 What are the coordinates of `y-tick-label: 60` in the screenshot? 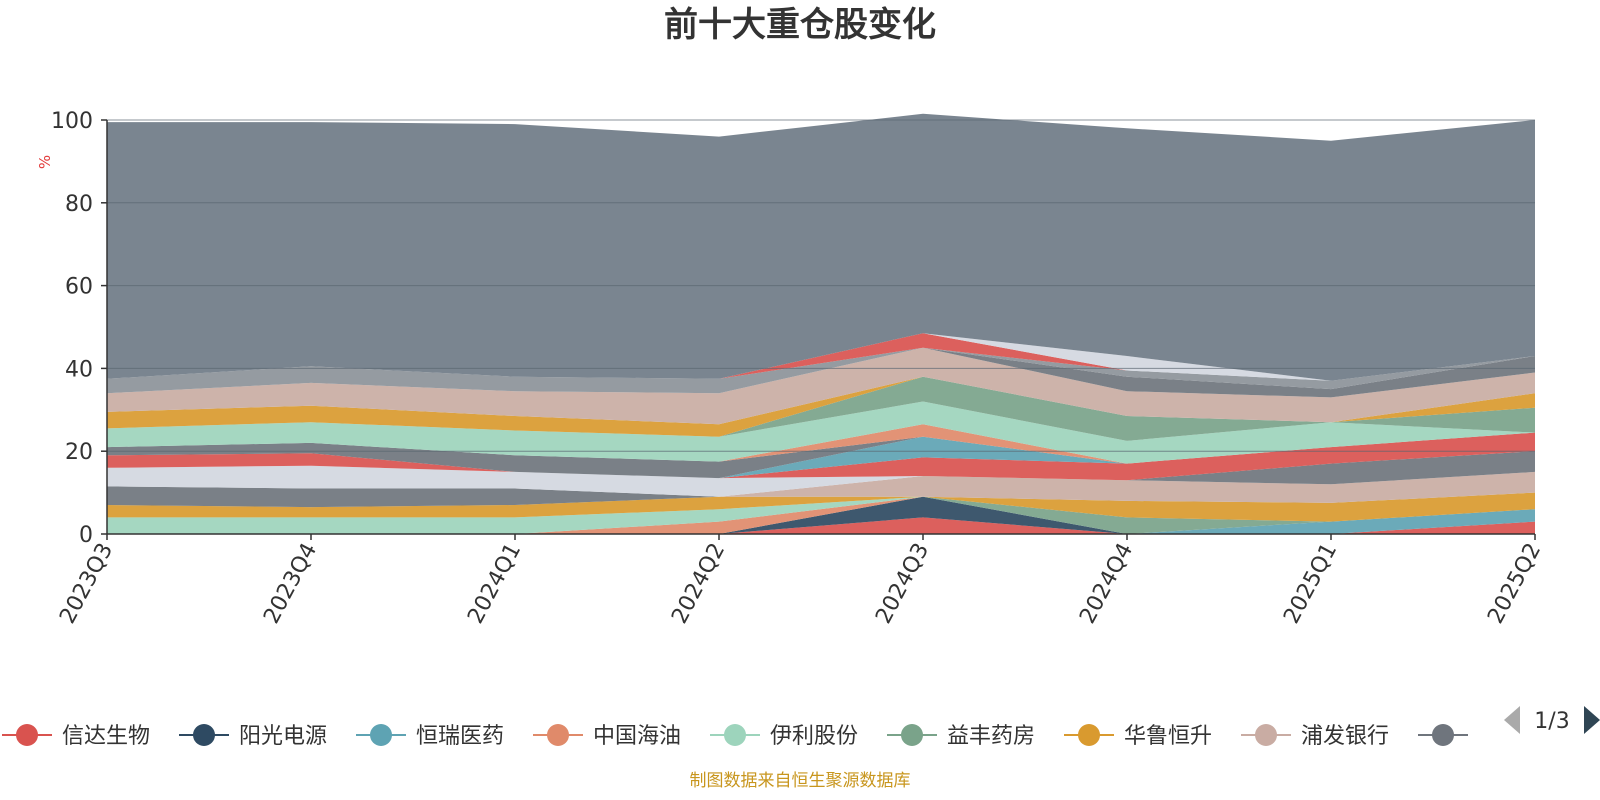 It's located at (79, 287).